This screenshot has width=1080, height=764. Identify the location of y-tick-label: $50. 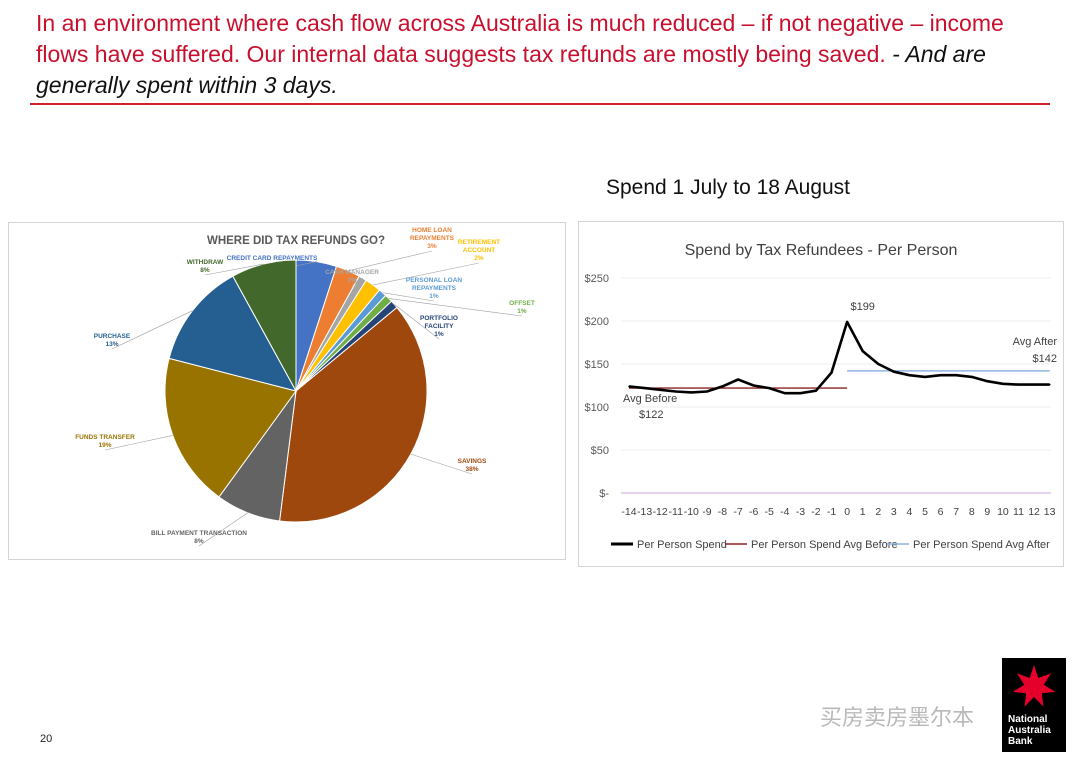
(600, 451).